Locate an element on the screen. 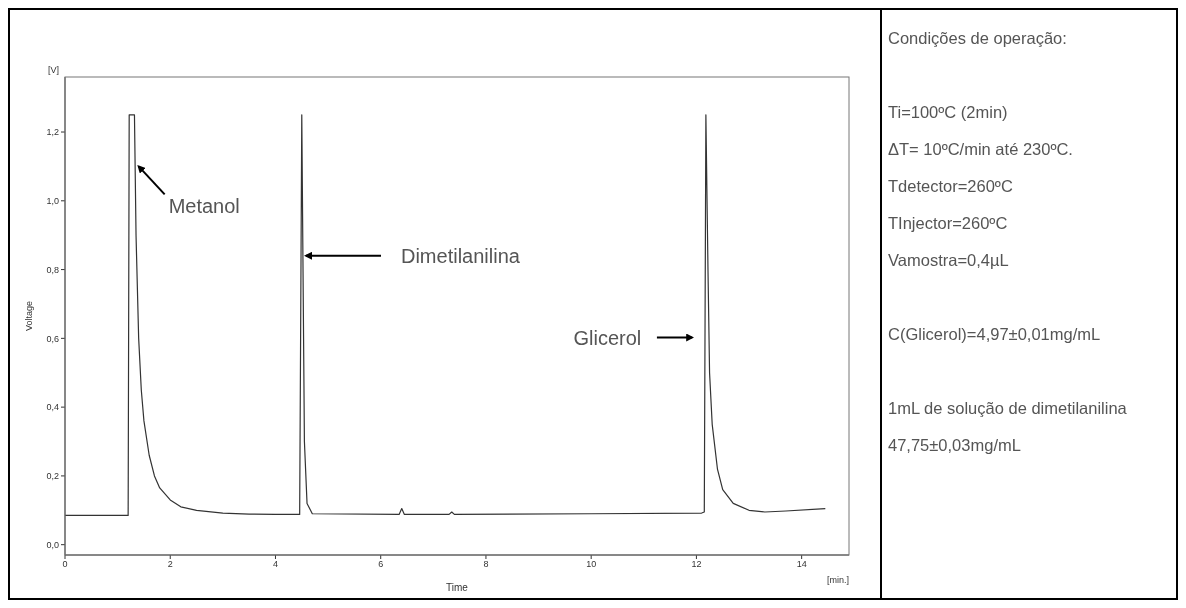 Image resolution: width=1186 pixels, height=608 pixels. annotation: Dimetilanilina is located at coordinates (460, 255).